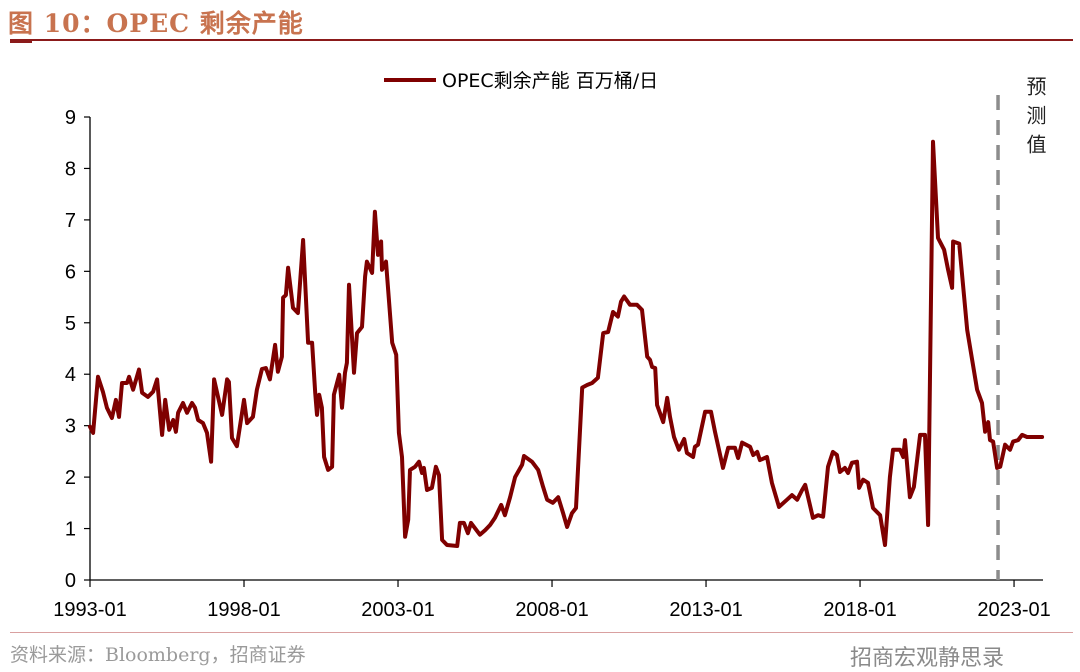 This screenshot has height=672, width=1080. Describe the element at coordinates (705, 610) in the screenshot. I see `x-tick-label: 2013-01` at that location.